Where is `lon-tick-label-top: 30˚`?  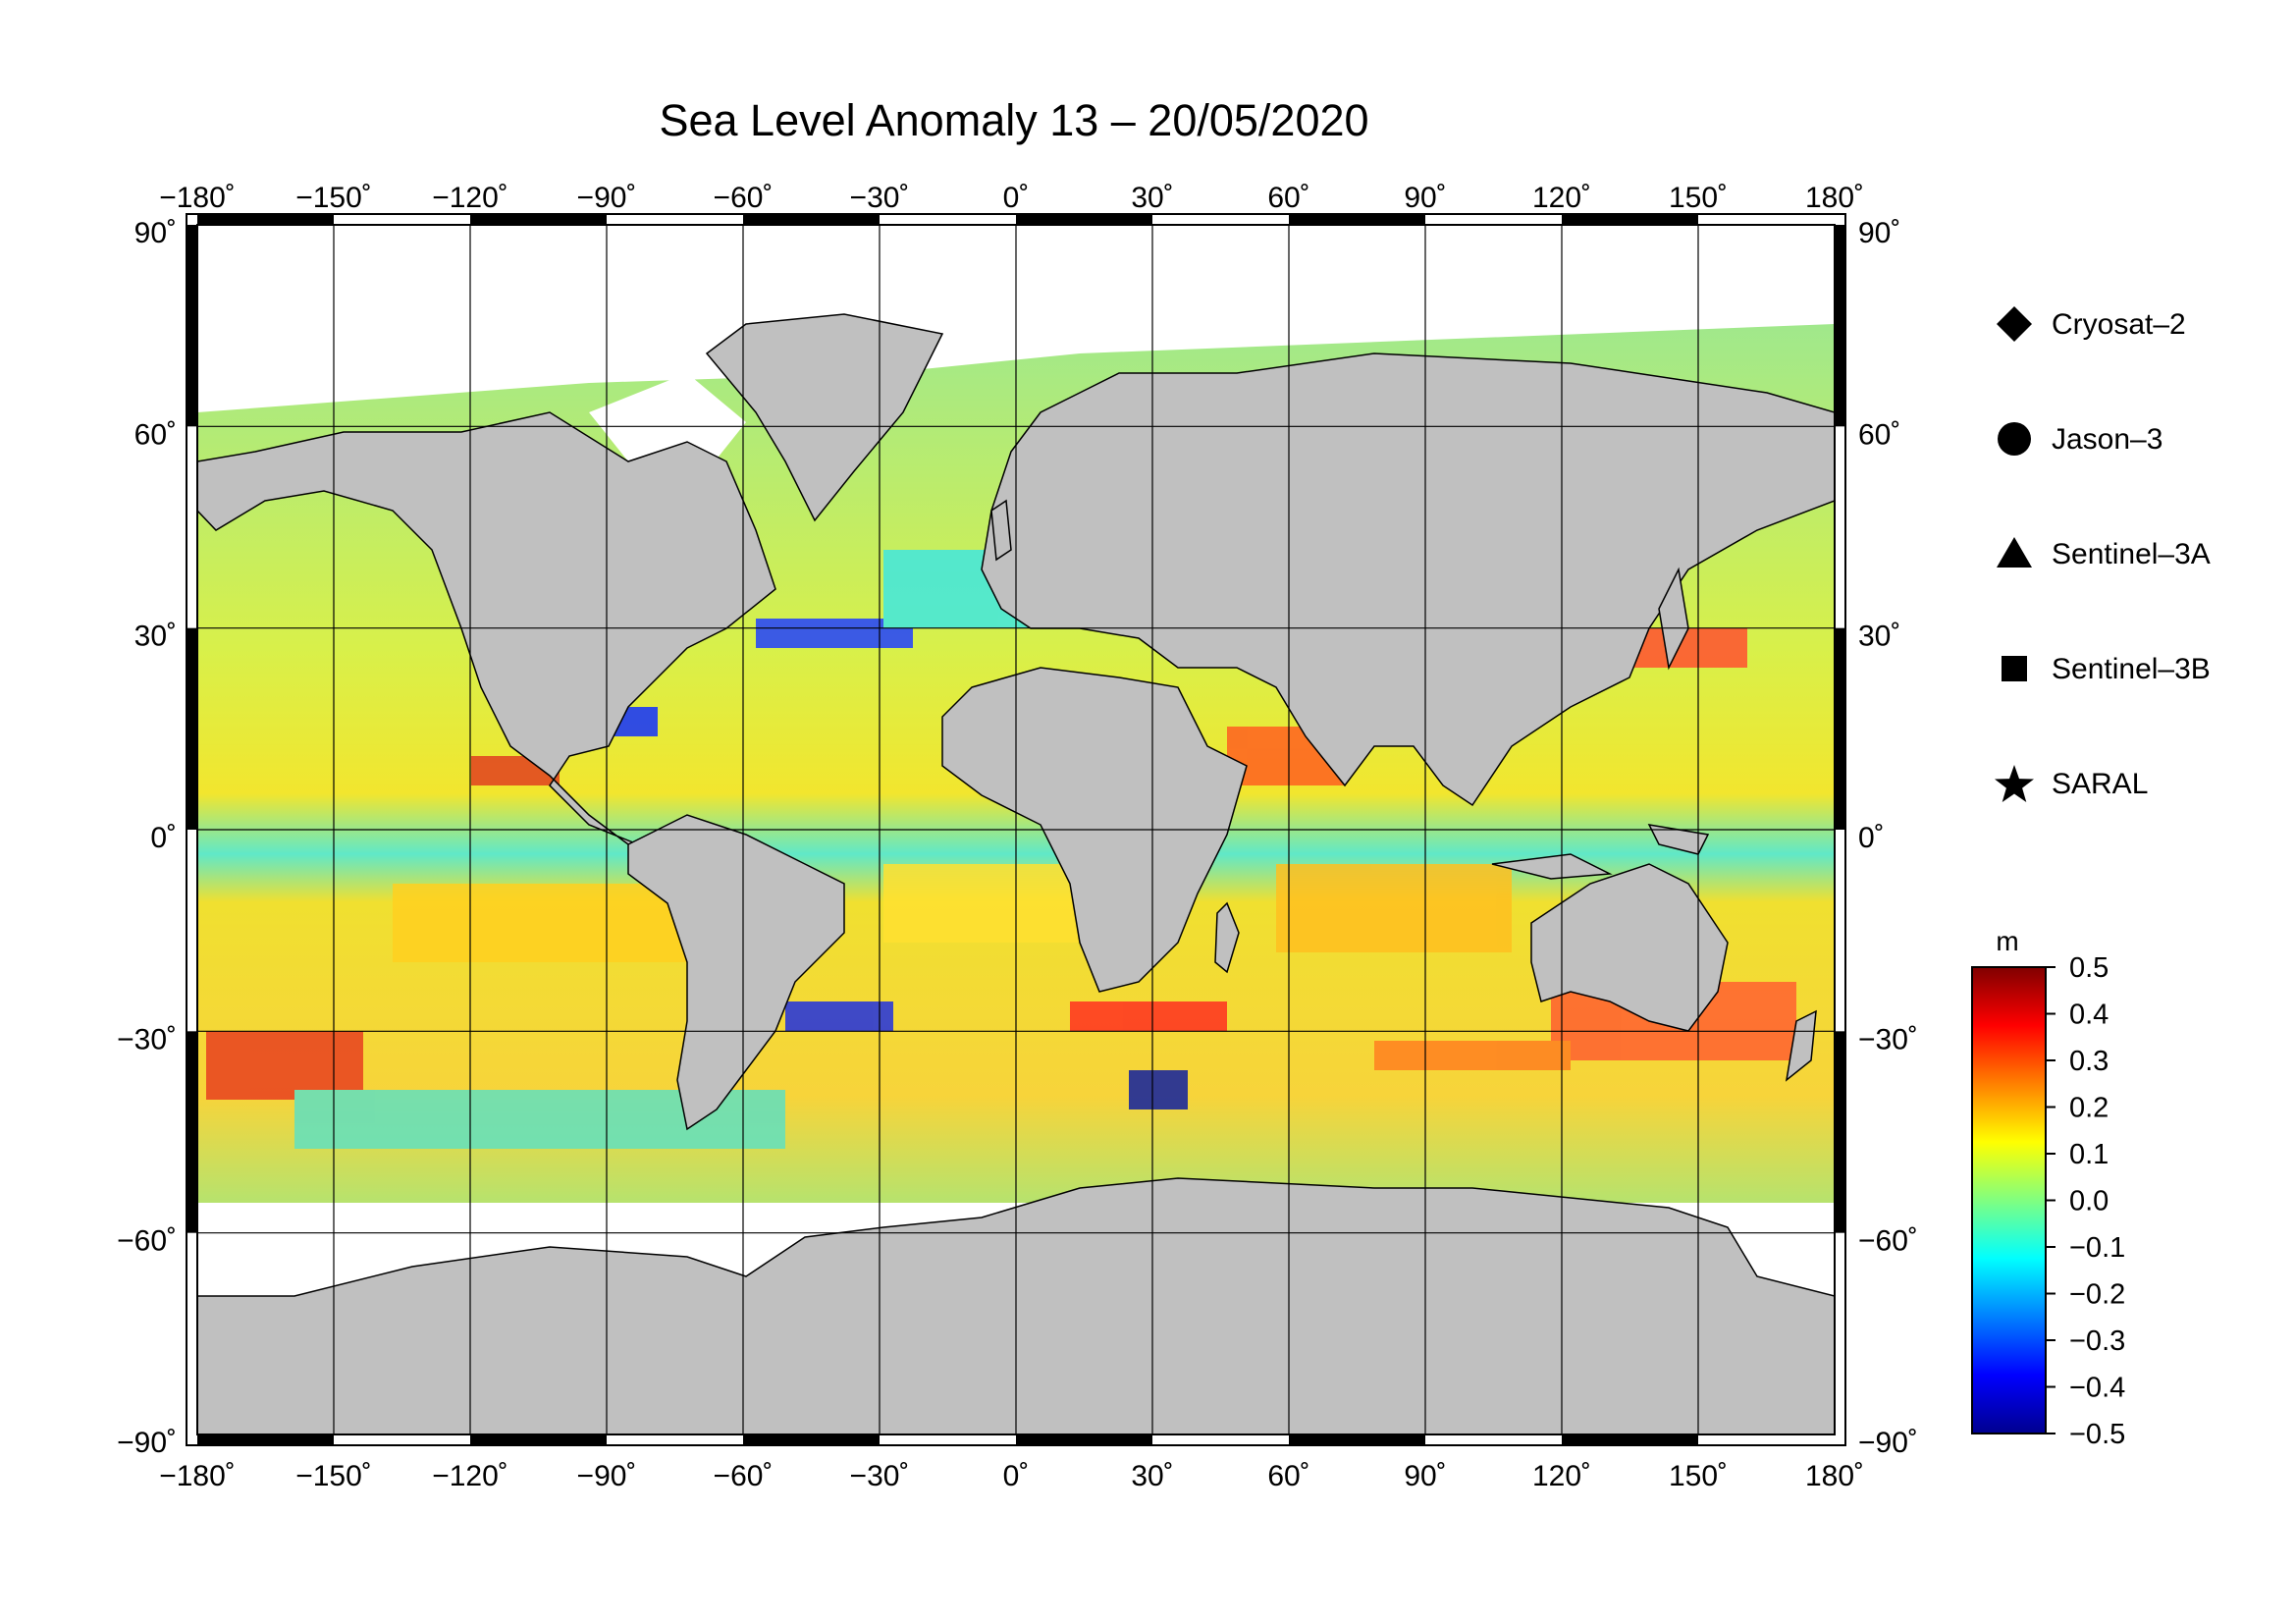
lon-tick-label-top: 30˚ is located at coordinates (1152, 198).